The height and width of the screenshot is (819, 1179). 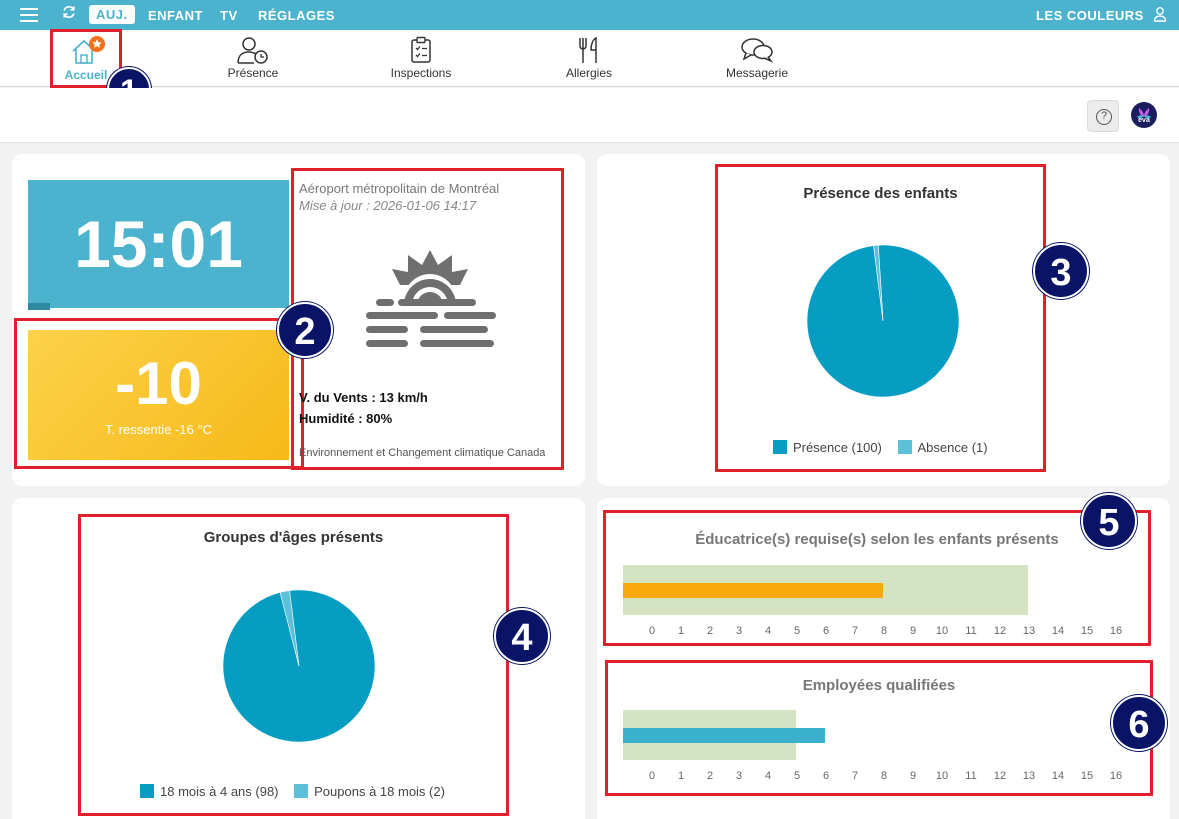 I want to click on chat-bubbles-icon, so click(x=757, y=50).